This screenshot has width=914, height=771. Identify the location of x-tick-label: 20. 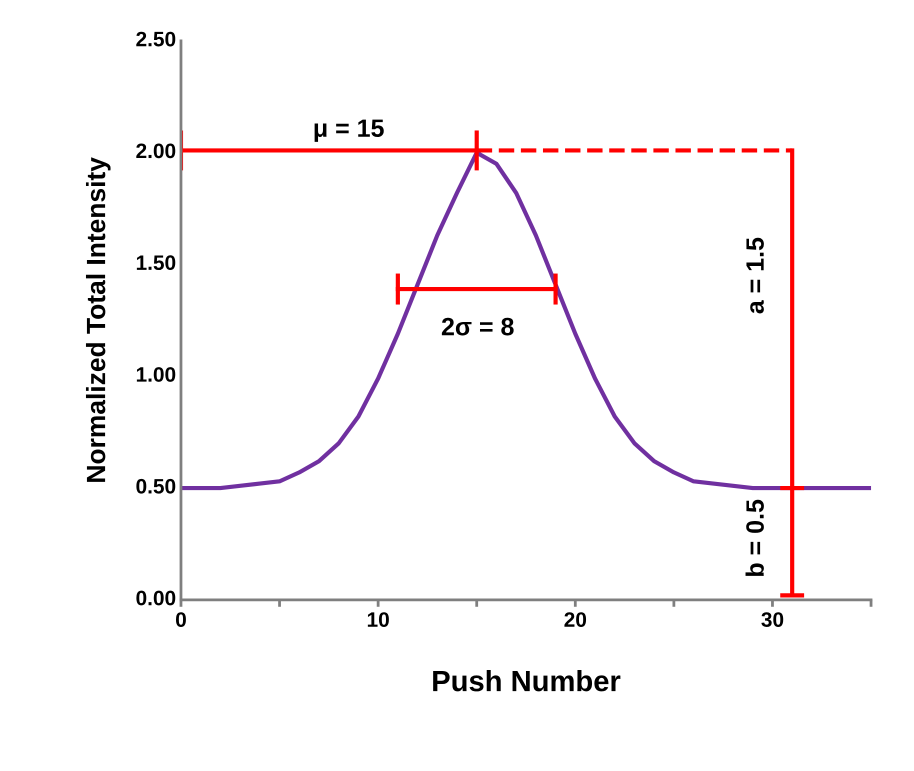
(575, 619).